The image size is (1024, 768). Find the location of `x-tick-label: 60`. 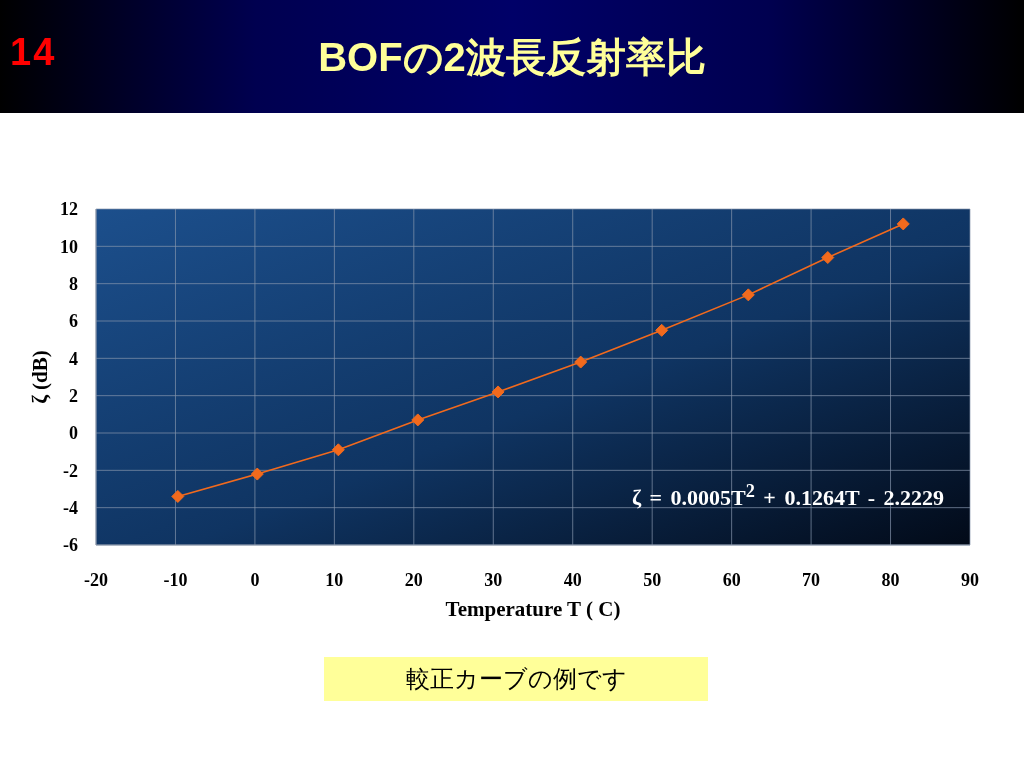

x-tick-label: 60 is located at coordinates (731, 579).